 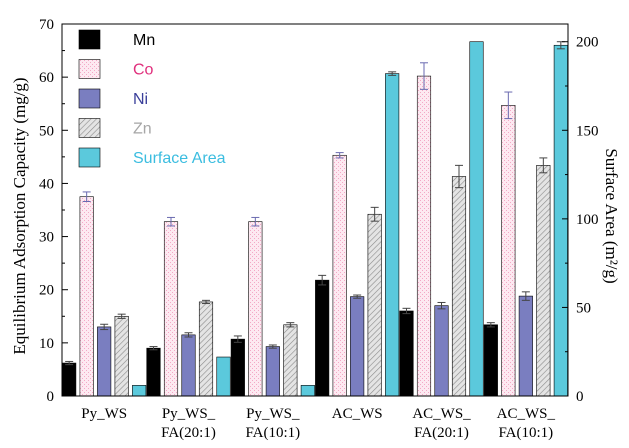 What do you see at coordinates (46, 25) in the screenshot?
I see `y-tick-label: 70` at bounding box center [46, 25].